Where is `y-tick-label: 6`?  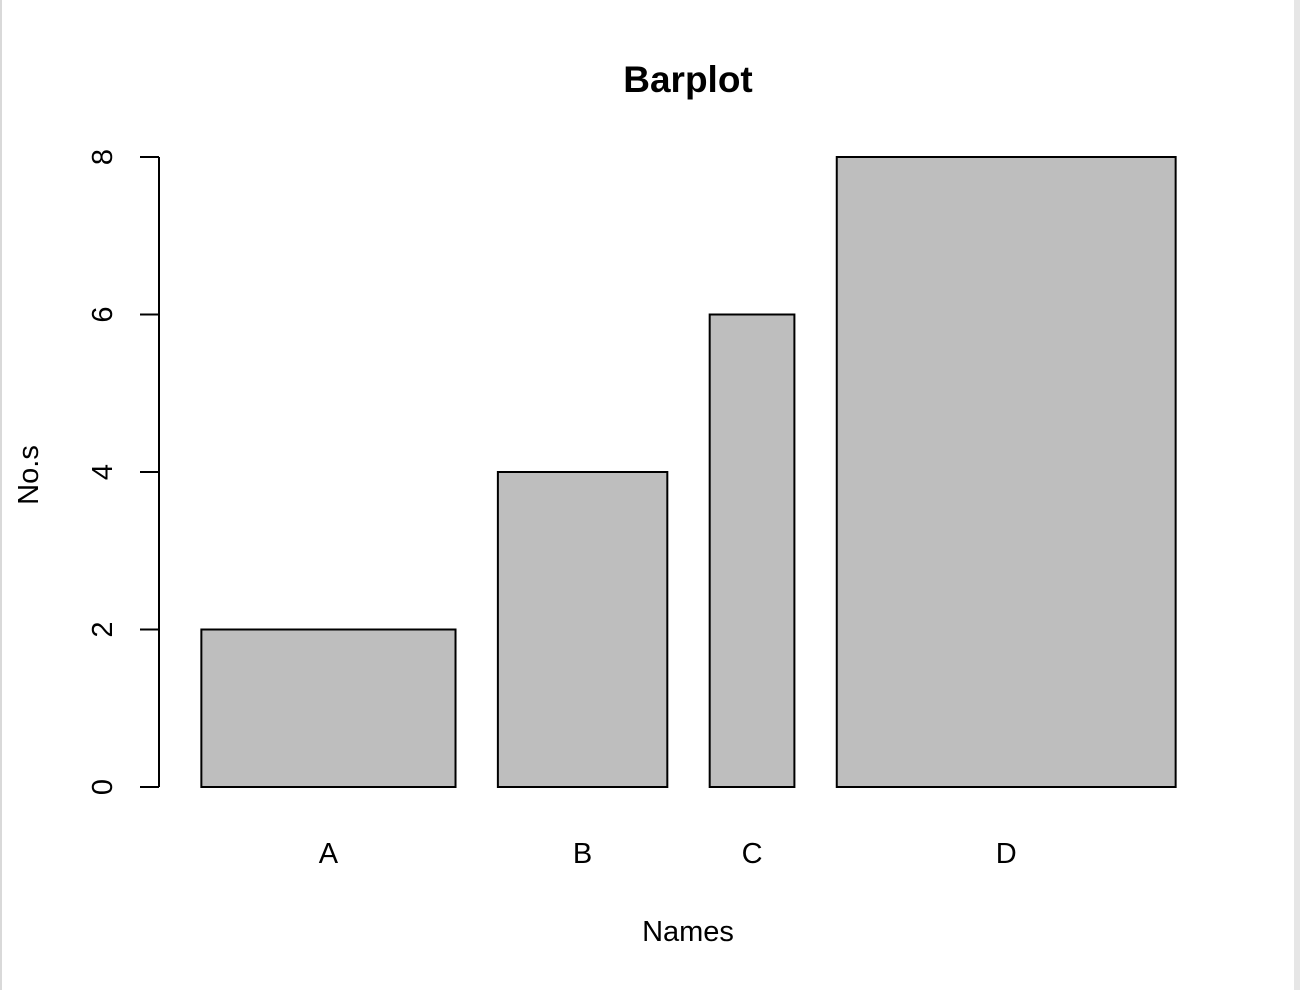
y-tick-label: 6 is located at coordinates (103, 314).